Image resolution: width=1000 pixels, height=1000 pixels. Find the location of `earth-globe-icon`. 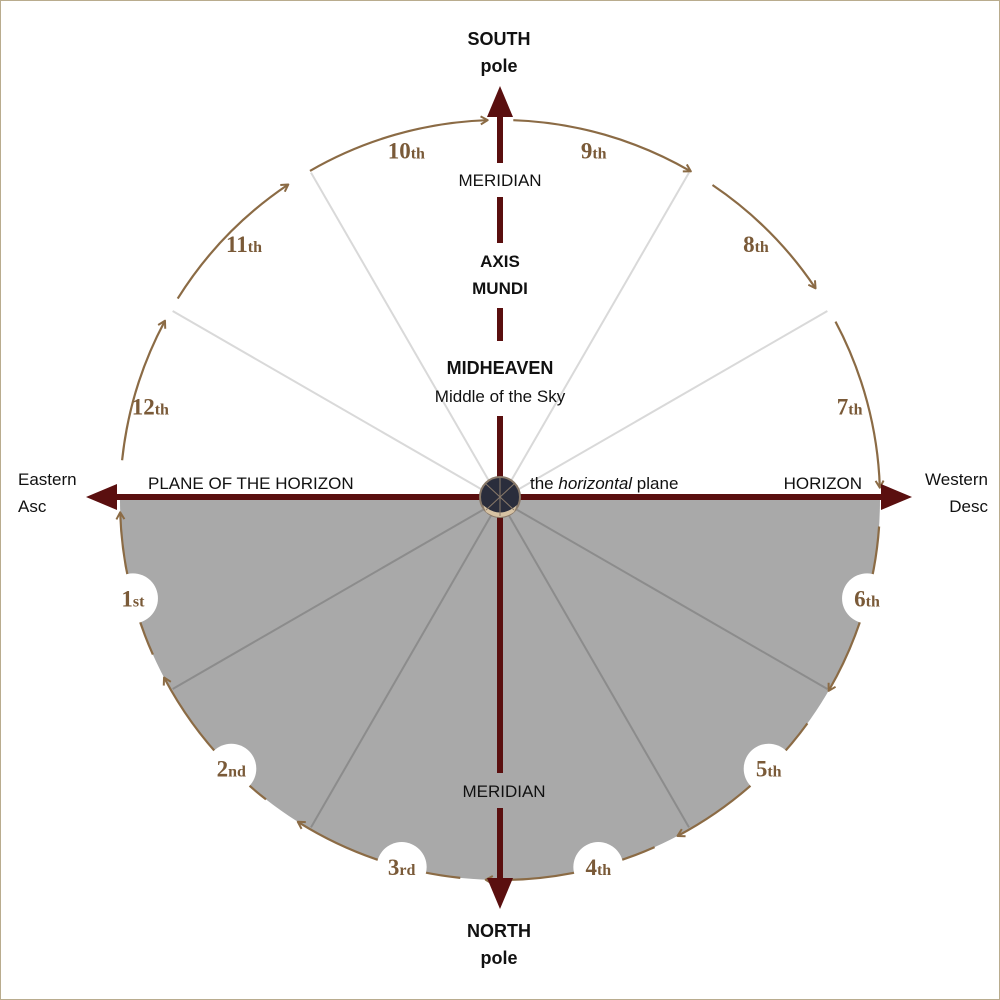

earth-globe-icon is located at coordinates (500, 497).